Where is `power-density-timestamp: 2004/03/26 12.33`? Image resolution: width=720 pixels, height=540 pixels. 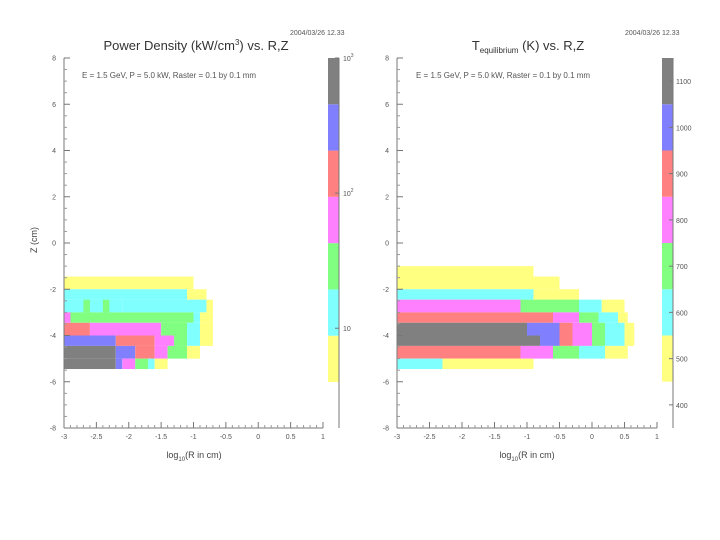 power-density-timestamp: 2004/03/26 12.33 is located at coordinates (317, 33).